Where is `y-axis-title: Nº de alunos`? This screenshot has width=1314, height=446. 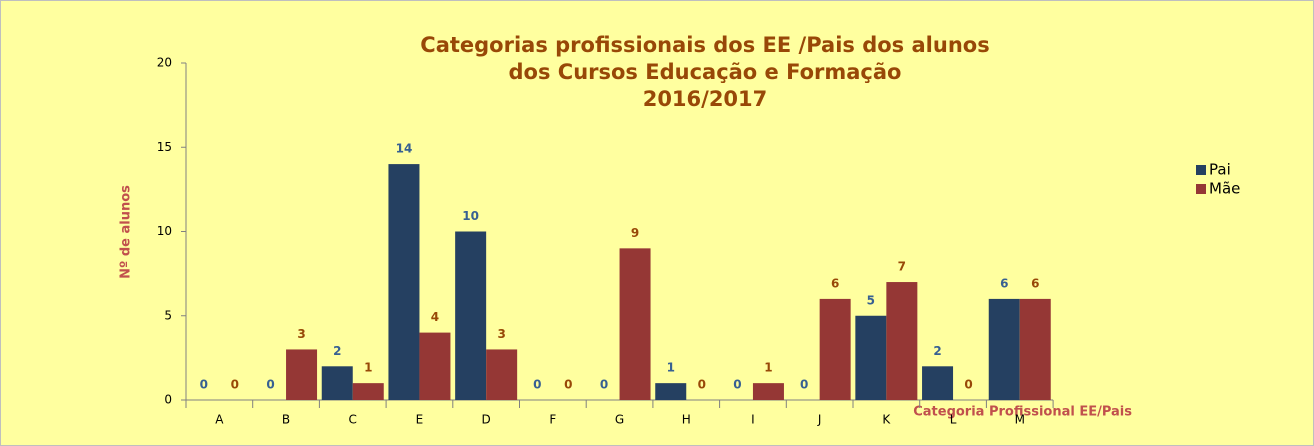
y-axis-title: Nº de alunos is located at coordinates (126, 232).